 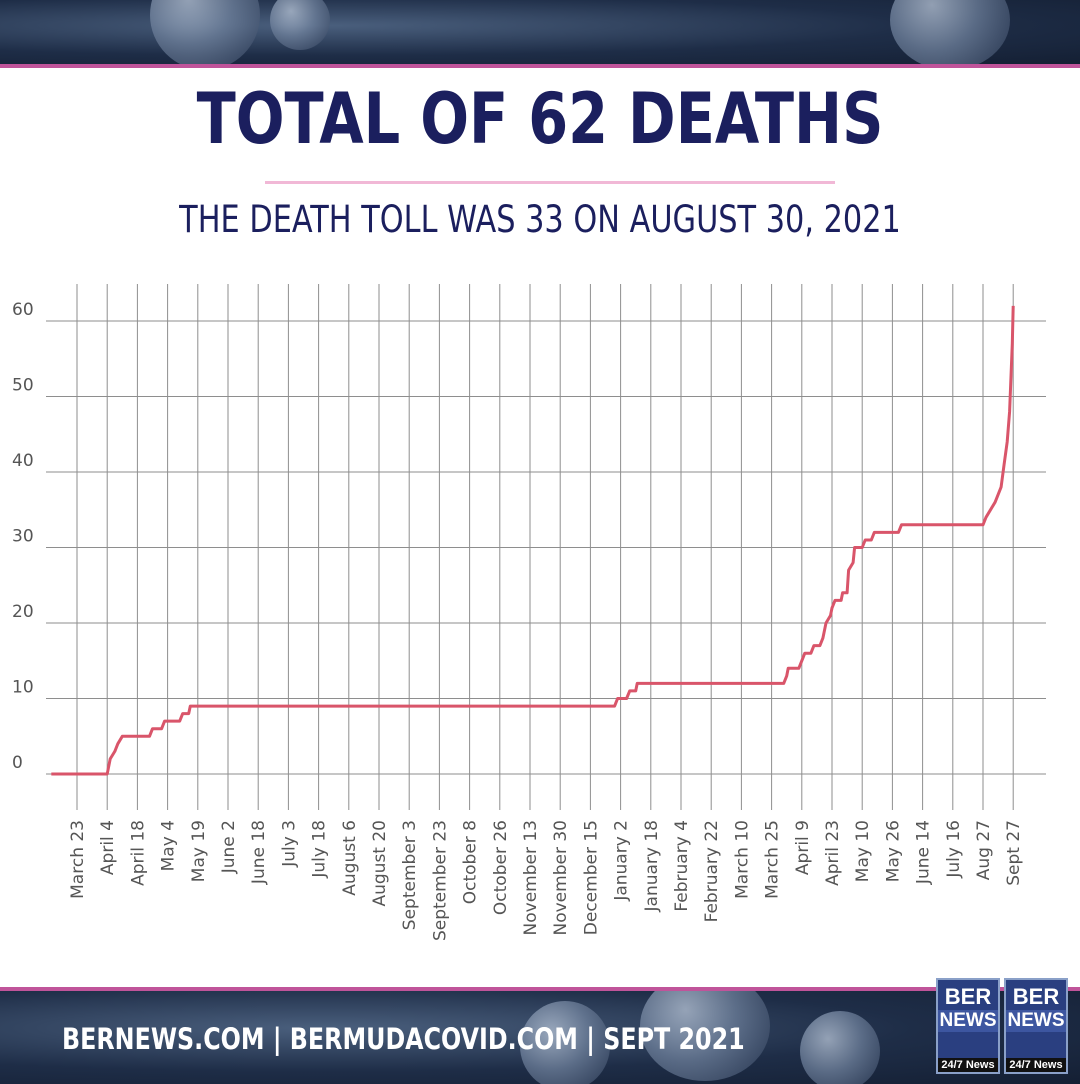 I want to click on x-tick-label: March 23, so click(x=78, y=859).